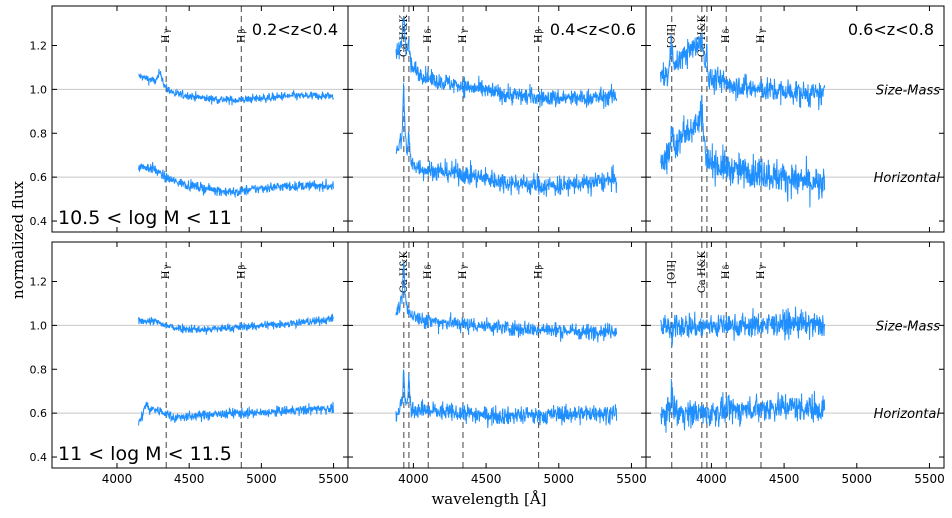  I want to click on redshift-label: 0.2<z<0.4, so click(295, 29).